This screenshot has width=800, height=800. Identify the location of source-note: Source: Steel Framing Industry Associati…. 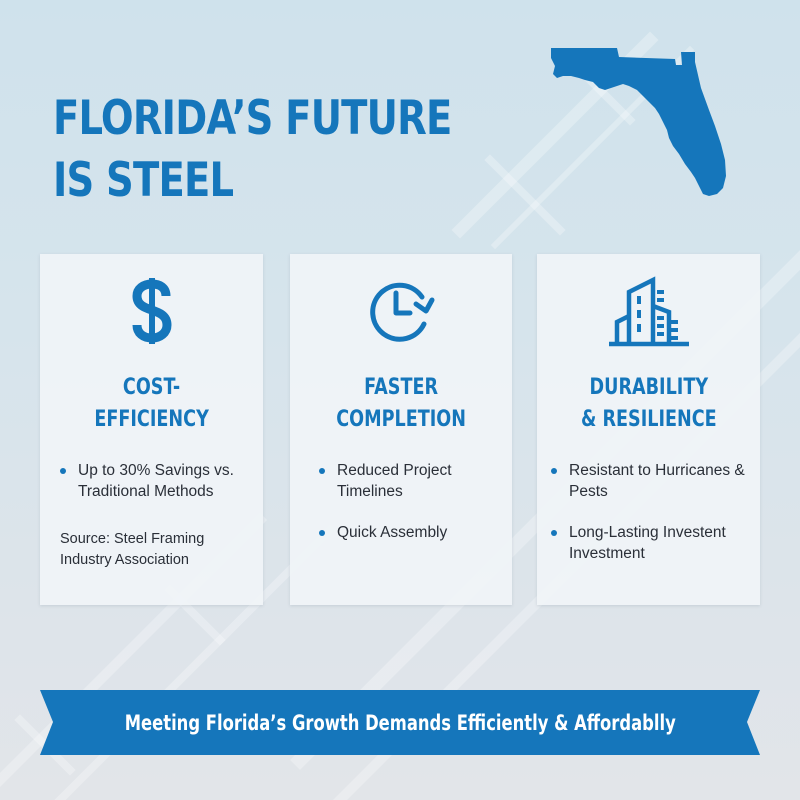
(132, 549).